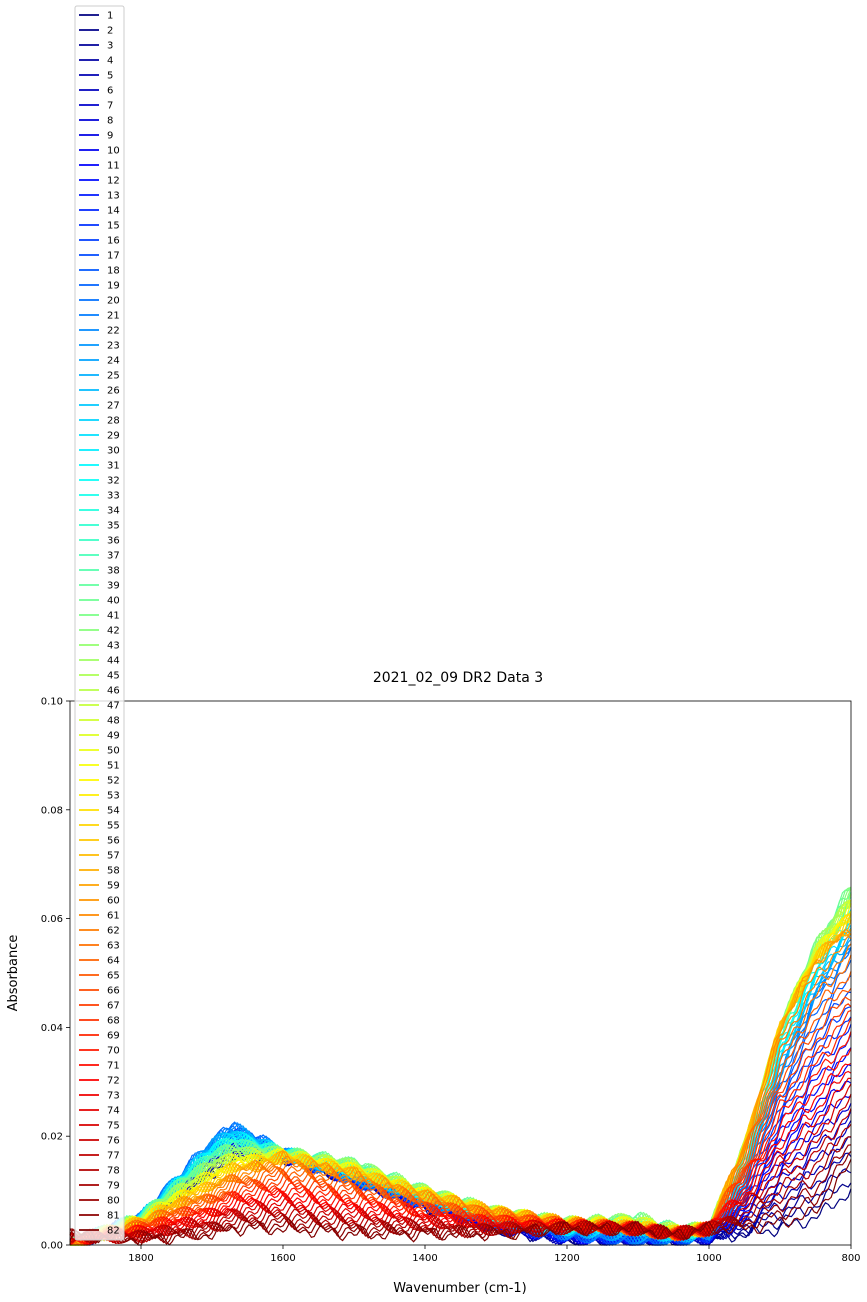  What do you see at coordinates (113, 976) in the screenshot?
I see `legend-label-65: 65` at bounding box center [113, 976].